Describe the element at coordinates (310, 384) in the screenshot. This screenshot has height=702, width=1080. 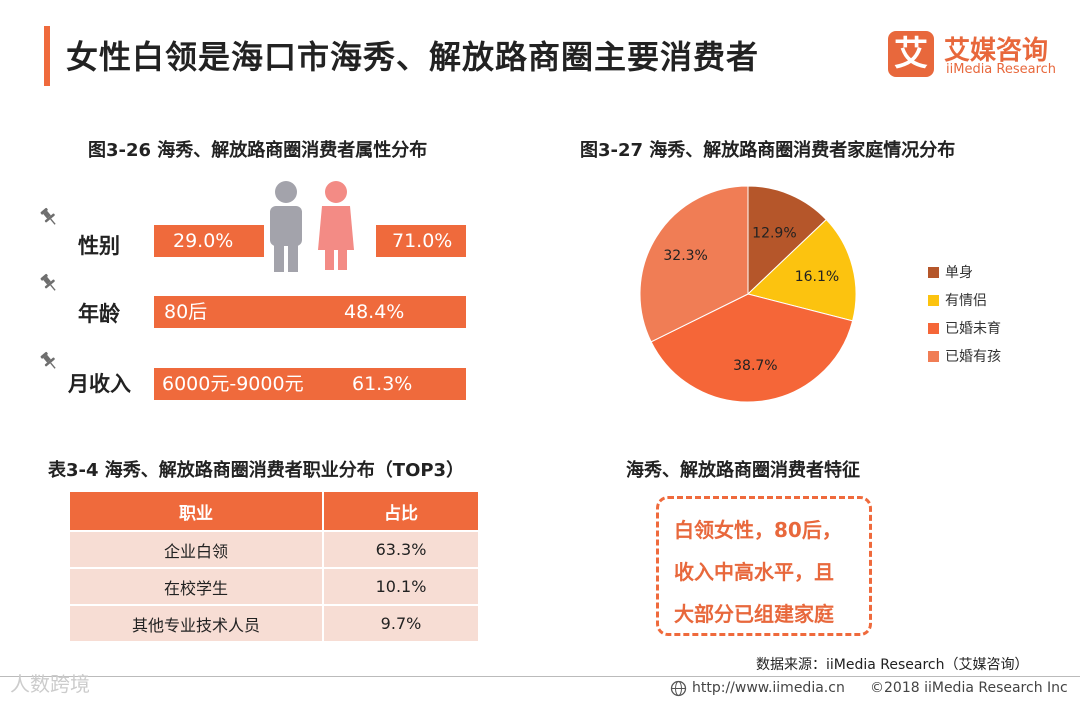
I see `income-bar: 6000元-9000元 61.3%` at that location.